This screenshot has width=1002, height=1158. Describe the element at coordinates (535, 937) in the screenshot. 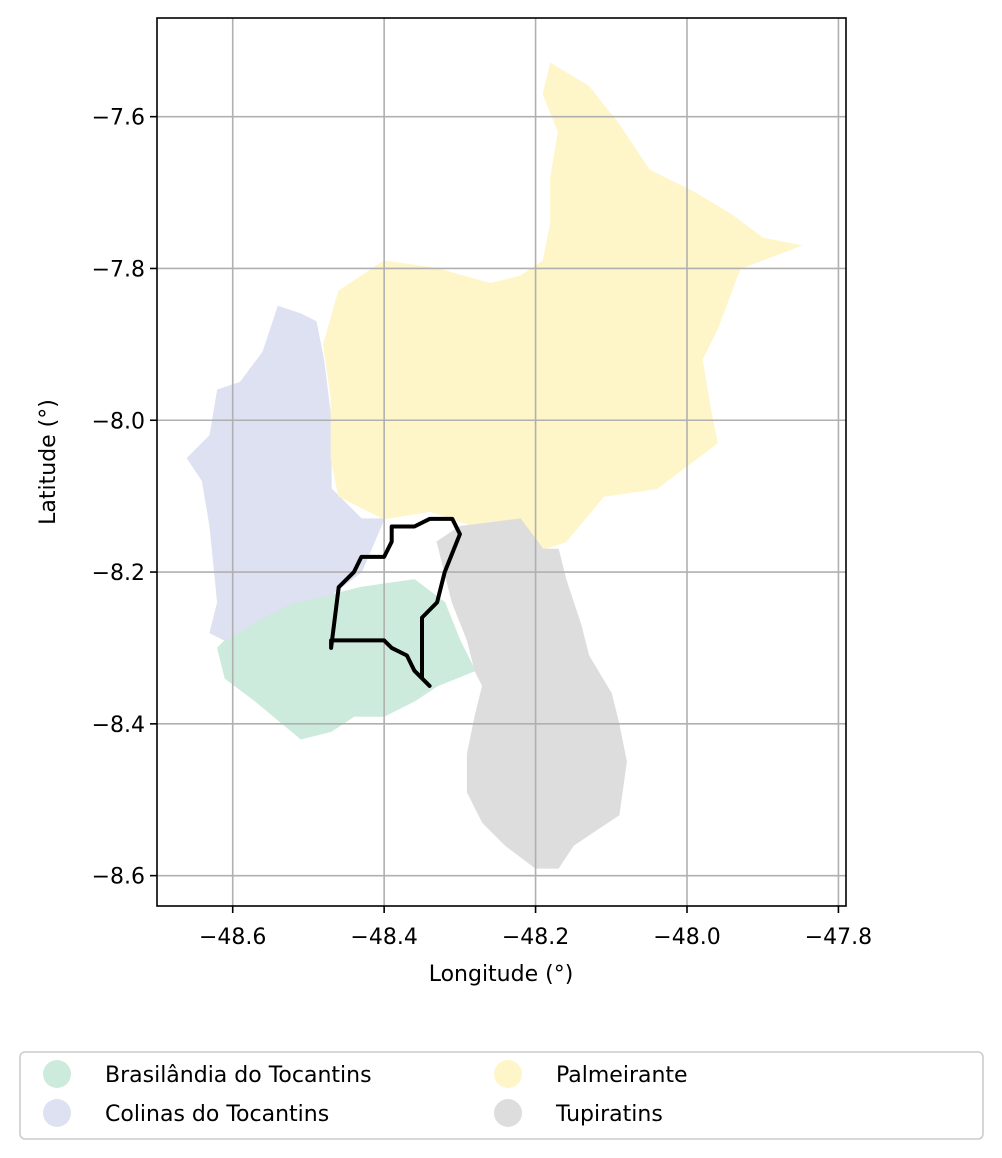

I see `x-tick-label: −48.2` at that location.